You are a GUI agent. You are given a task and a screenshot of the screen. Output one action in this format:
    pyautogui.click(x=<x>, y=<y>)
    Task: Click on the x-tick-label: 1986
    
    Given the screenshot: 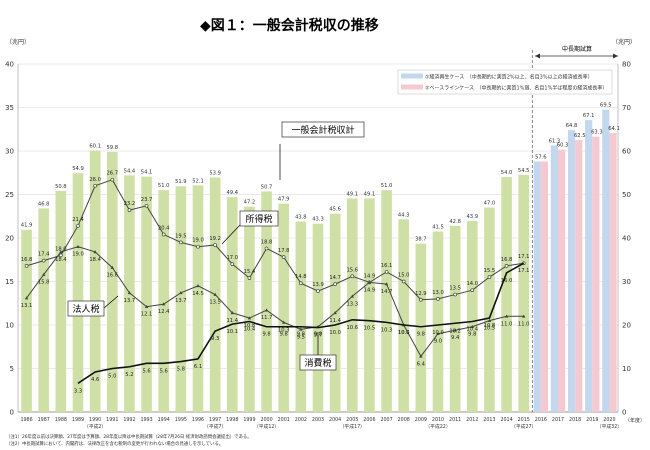 What is the action you would take?
    pyautogui.click(x=26, y=420)
    